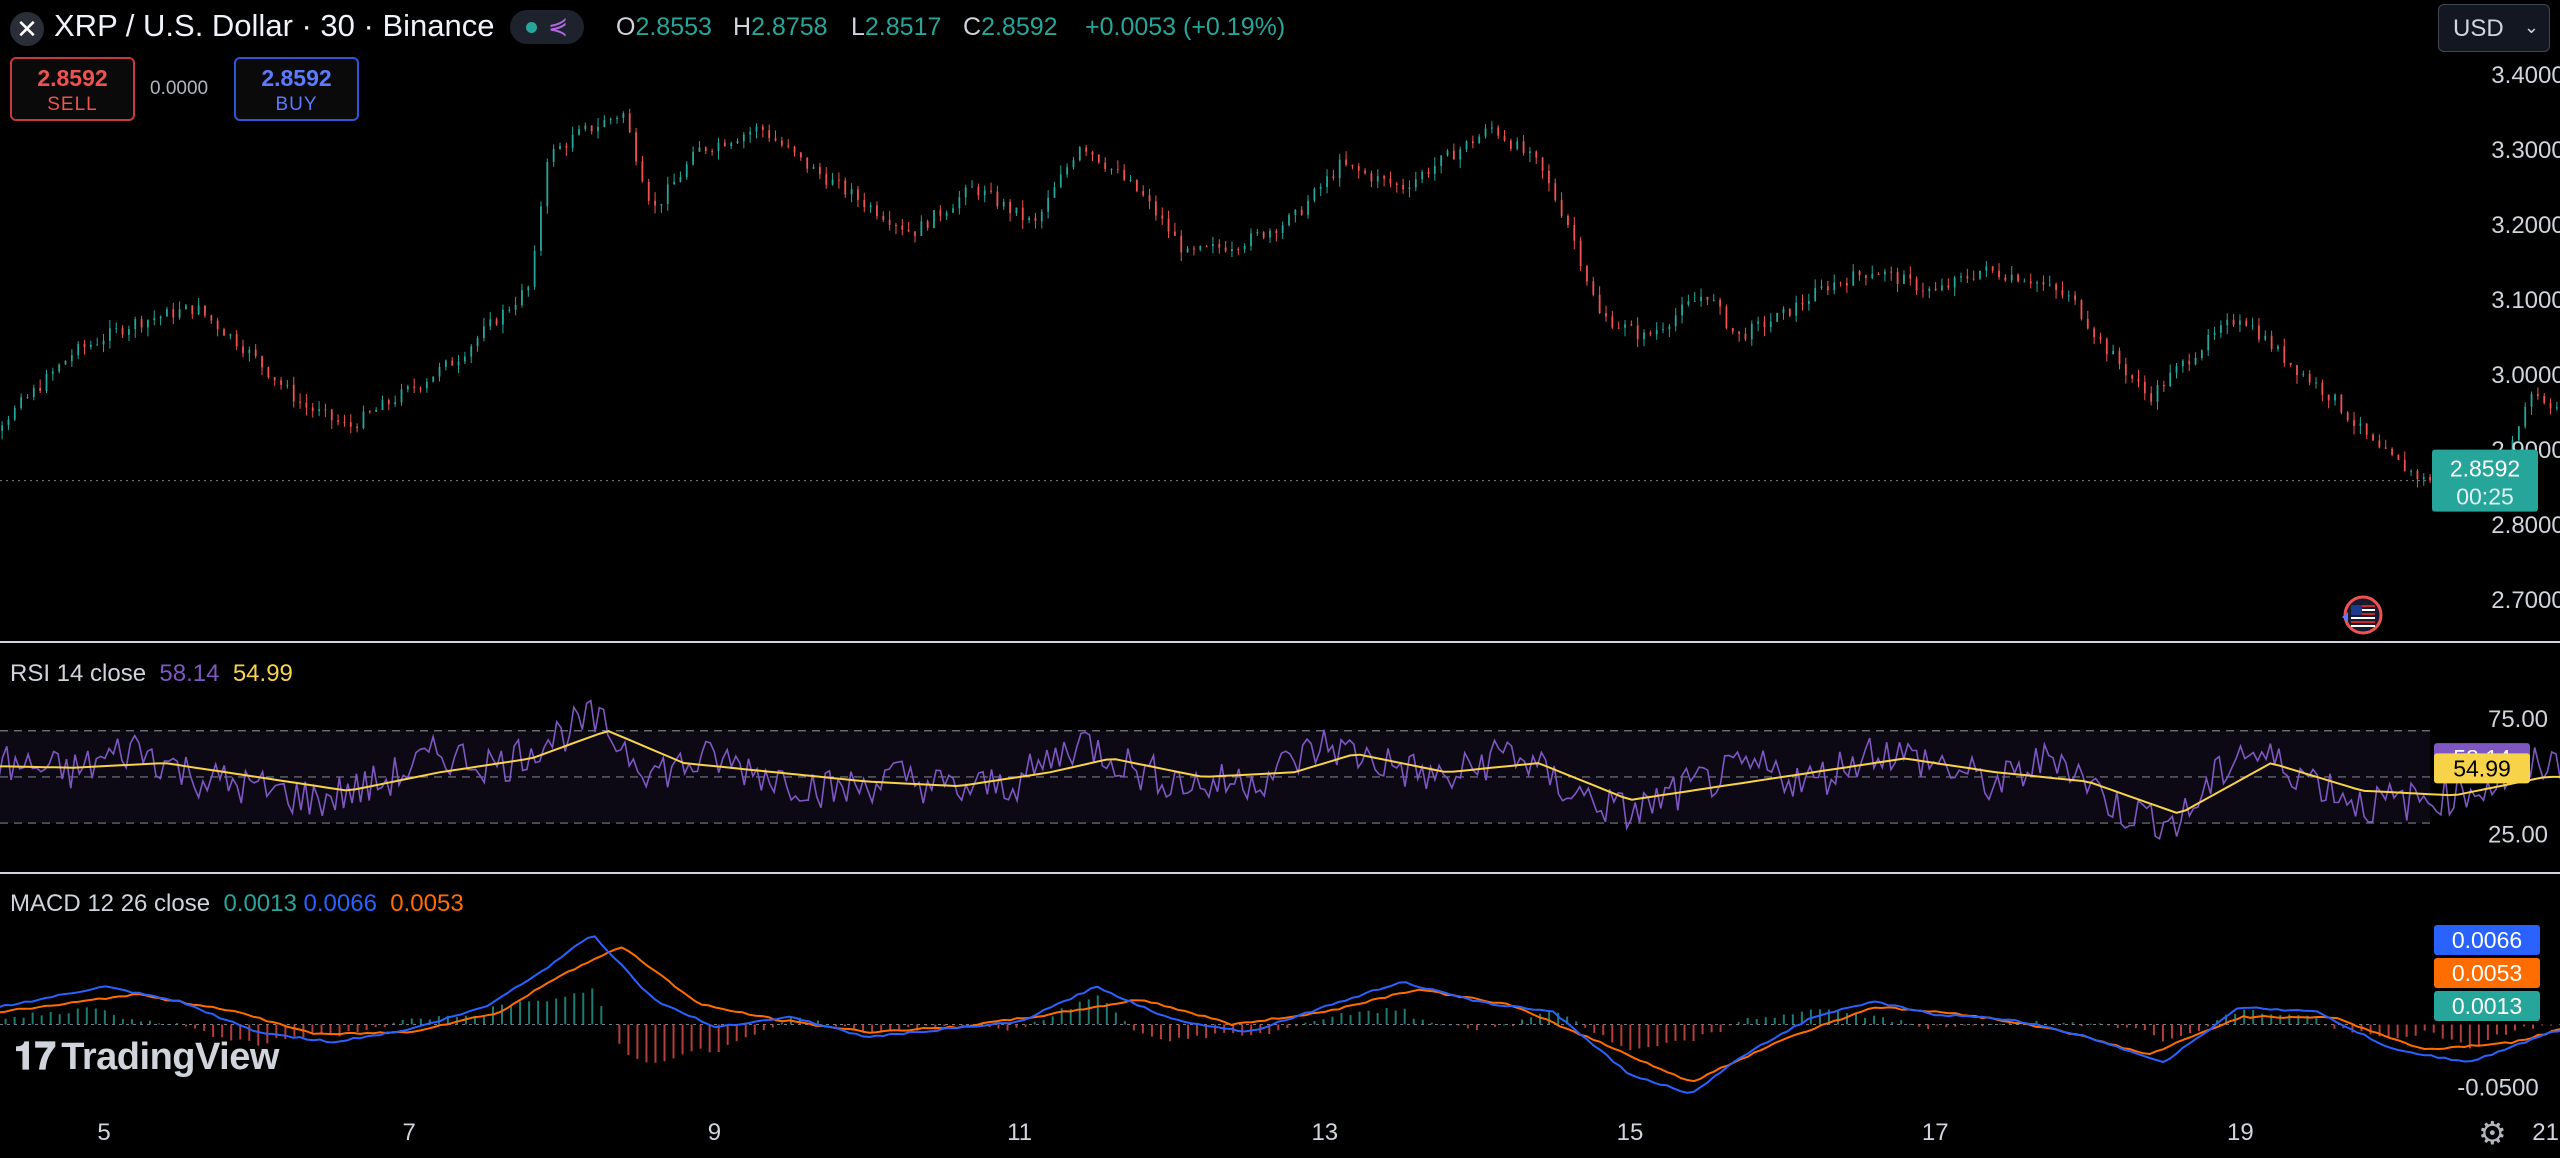 The width and height of the screenshot is (2560, 1158). Describe the element at coordinates (274, 25) in the screenshot. I see `symbol-title: XRP / U.S. Dollar · 30 · Binance` at that location.